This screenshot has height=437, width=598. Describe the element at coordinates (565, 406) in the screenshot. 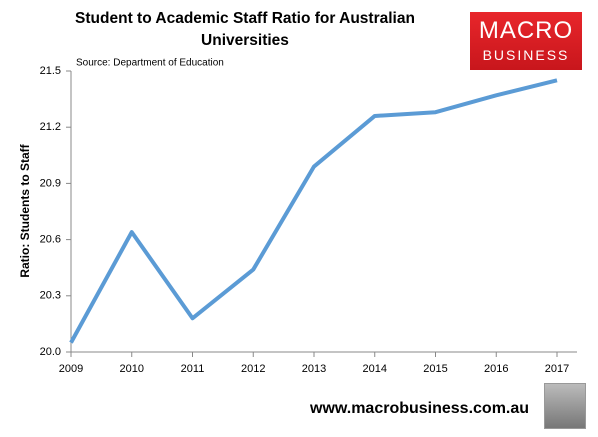

I see `mascot-image` at that location.